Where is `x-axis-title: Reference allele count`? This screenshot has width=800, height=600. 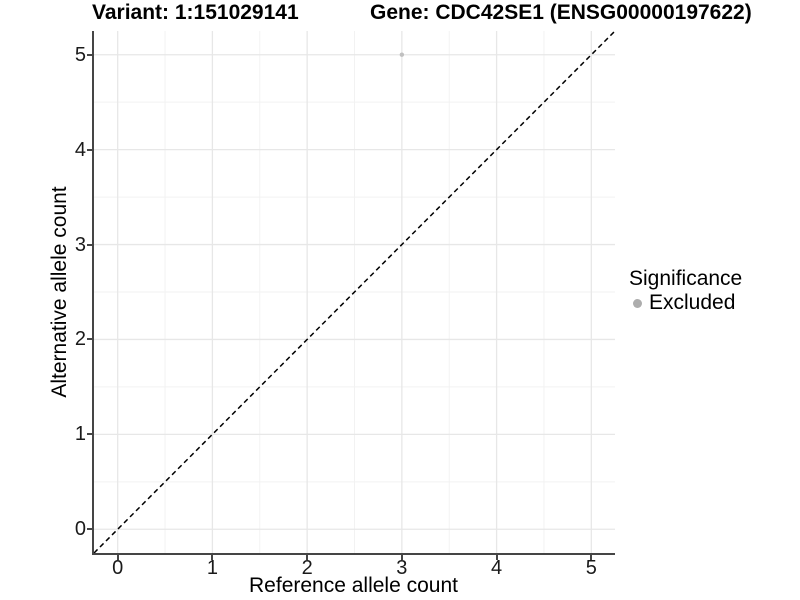
x-axis-title: Reference allele count is located at coordinates (353, 585).